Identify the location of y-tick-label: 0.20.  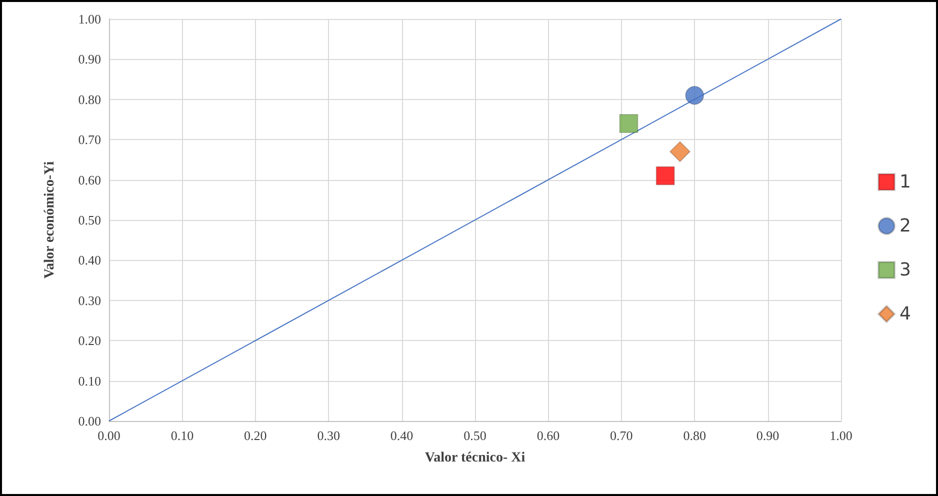
(89, 340).